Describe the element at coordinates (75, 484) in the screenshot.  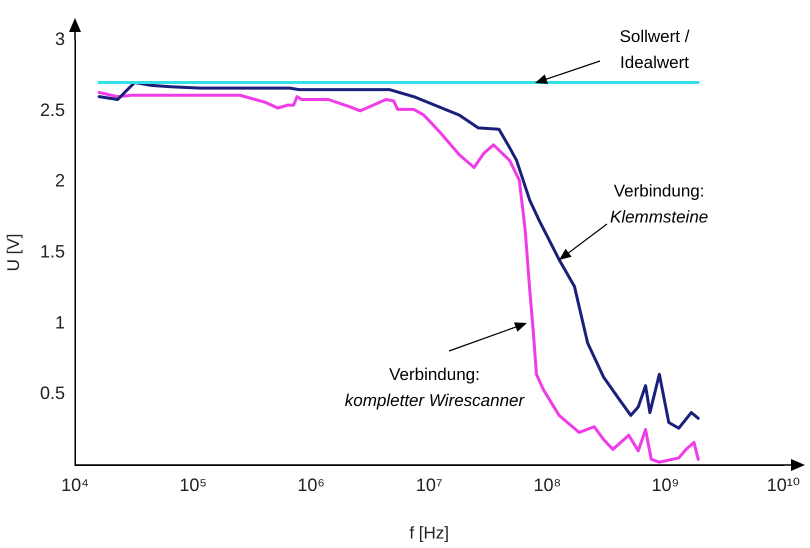
I see `x-tick-label: 10⁴` at that location.